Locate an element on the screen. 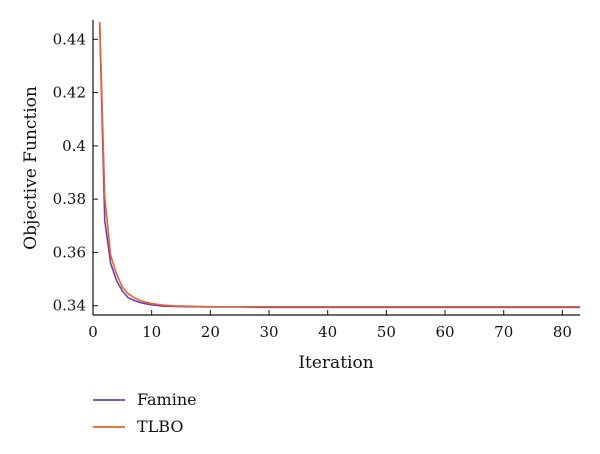 This screenshot has width=600, height=454. y-tick-label: 0.4 is located at coordinates (74, 146).